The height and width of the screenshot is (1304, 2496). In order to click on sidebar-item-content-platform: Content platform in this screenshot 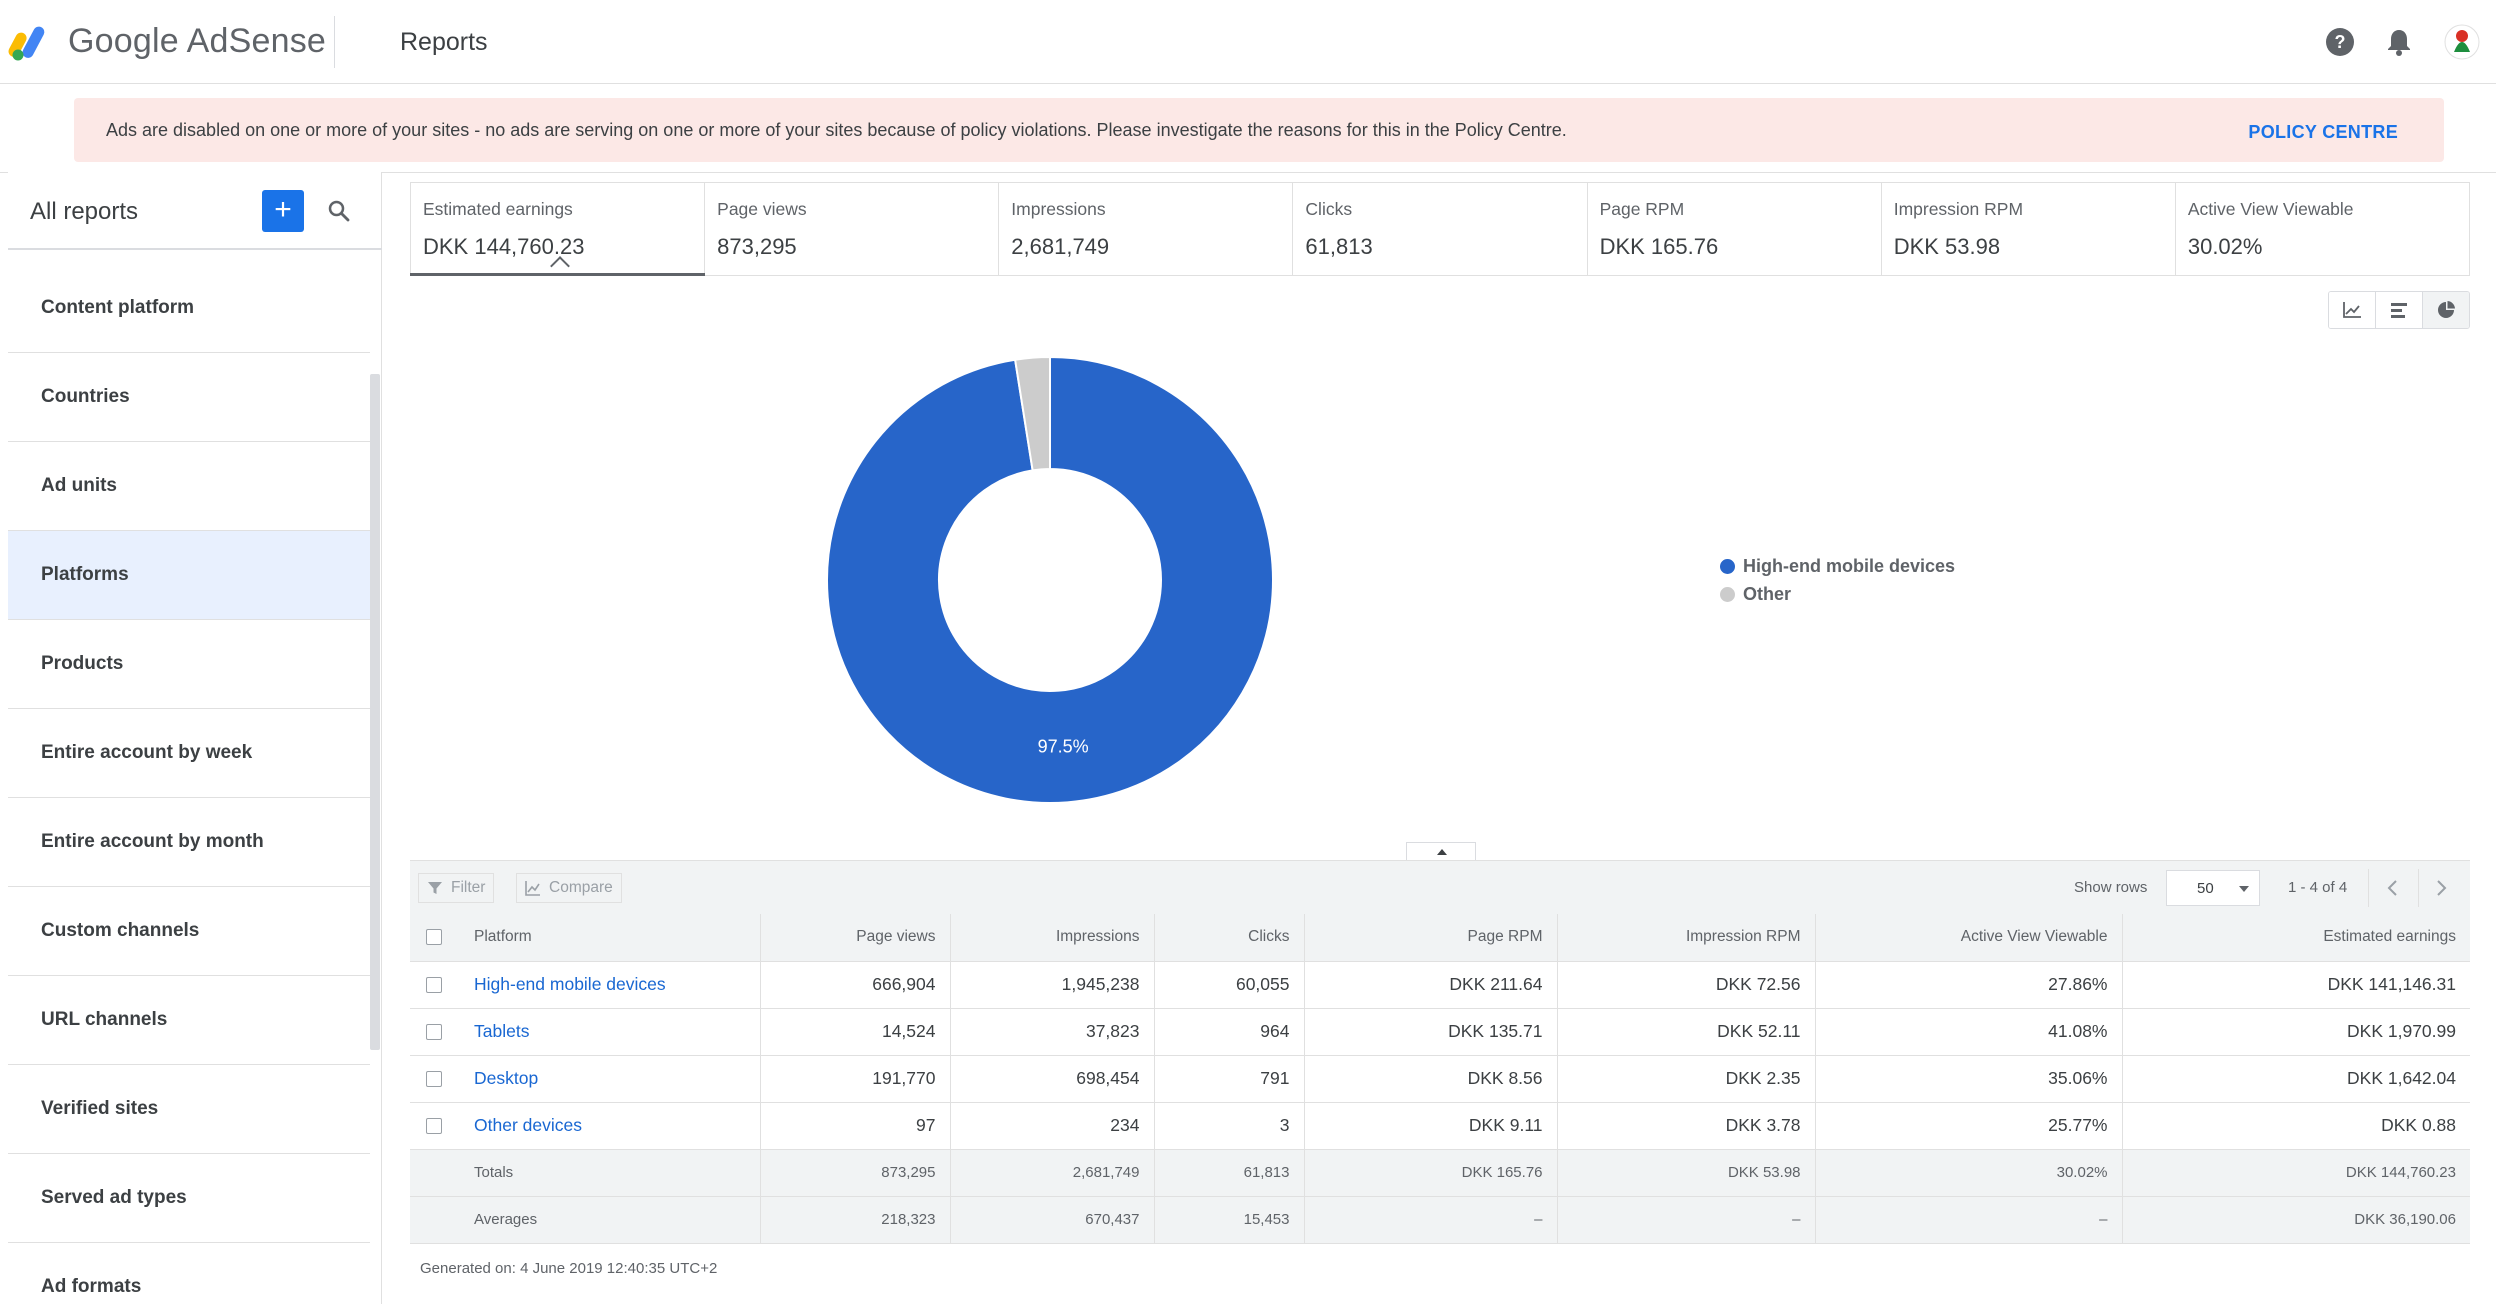, I will do `click(189, 308)`.